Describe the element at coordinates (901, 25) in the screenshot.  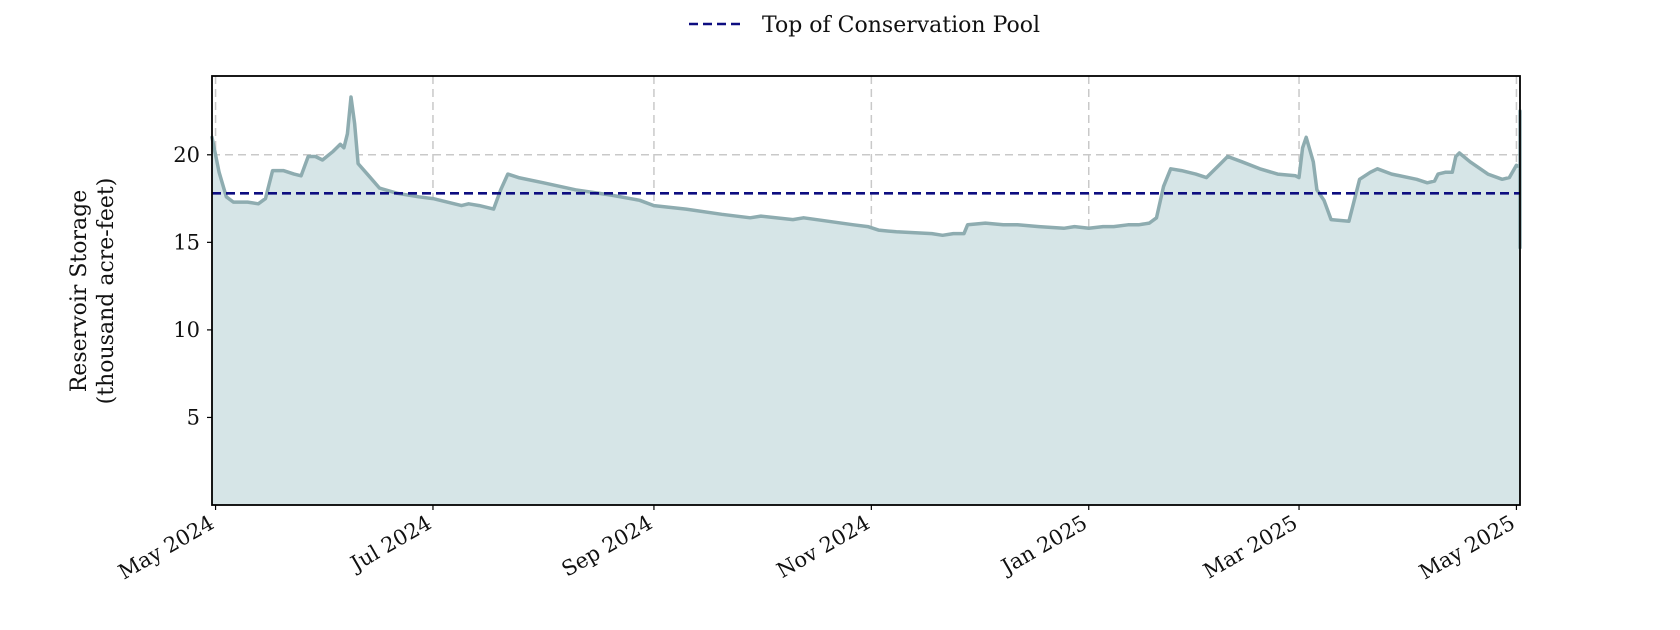
I see `legend-label-conservation-pool: Top of Conservation Pool` at that location.